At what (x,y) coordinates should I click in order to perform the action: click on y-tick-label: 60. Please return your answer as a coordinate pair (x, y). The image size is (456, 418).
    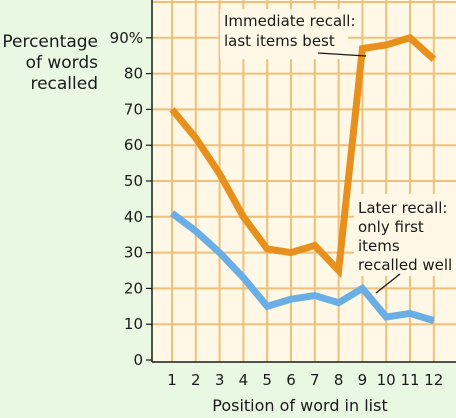
    Looking at the image, I should click on (133, 145).